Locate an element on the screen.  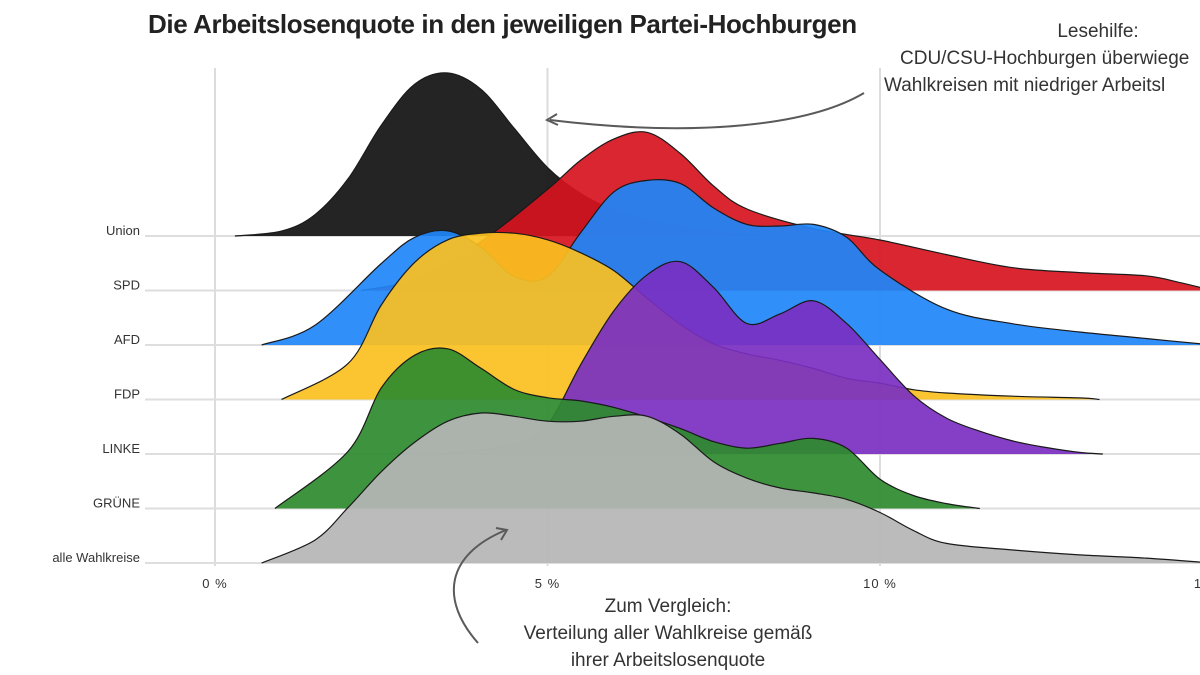
x-tick-label-15: 1 is located at coordinates (1197, 583).